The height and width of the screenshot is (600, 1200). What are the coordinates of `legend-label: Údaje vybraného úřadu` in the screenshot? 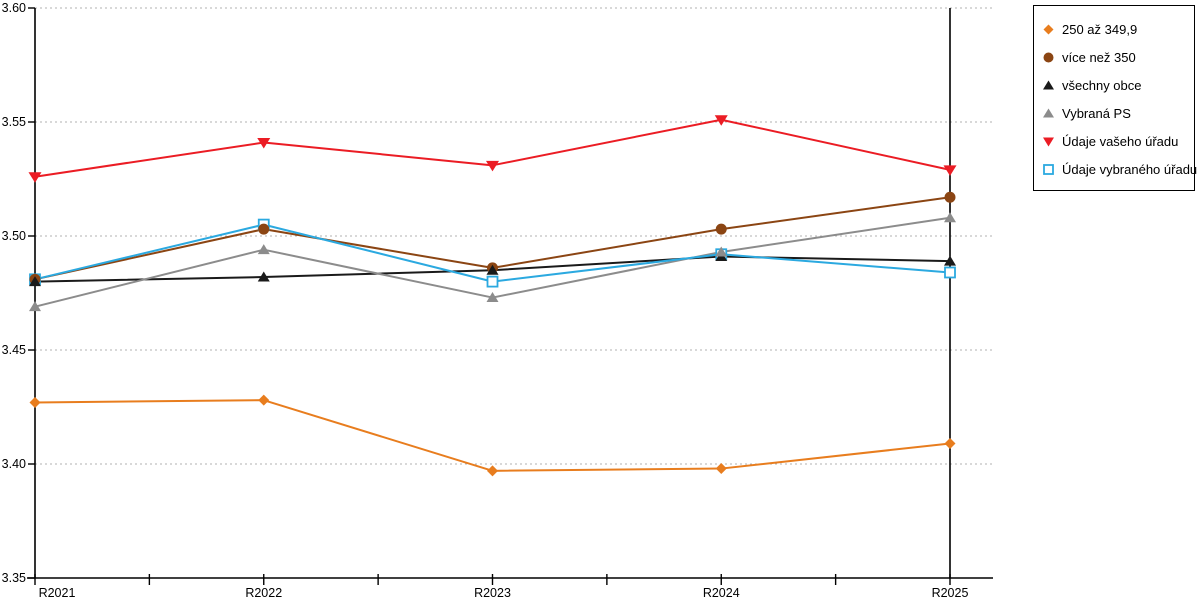 It's located at (1130, 169).